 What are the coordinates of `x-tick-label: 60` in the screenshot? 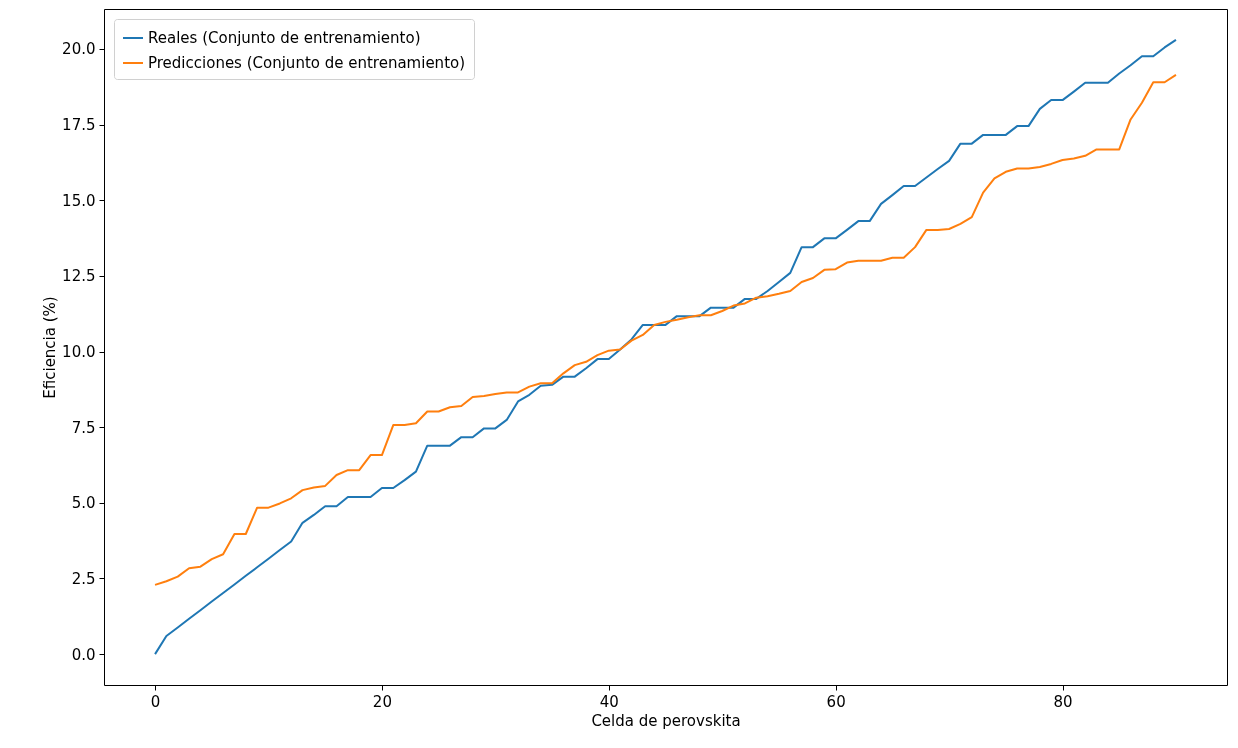 It's located at (836, 701).